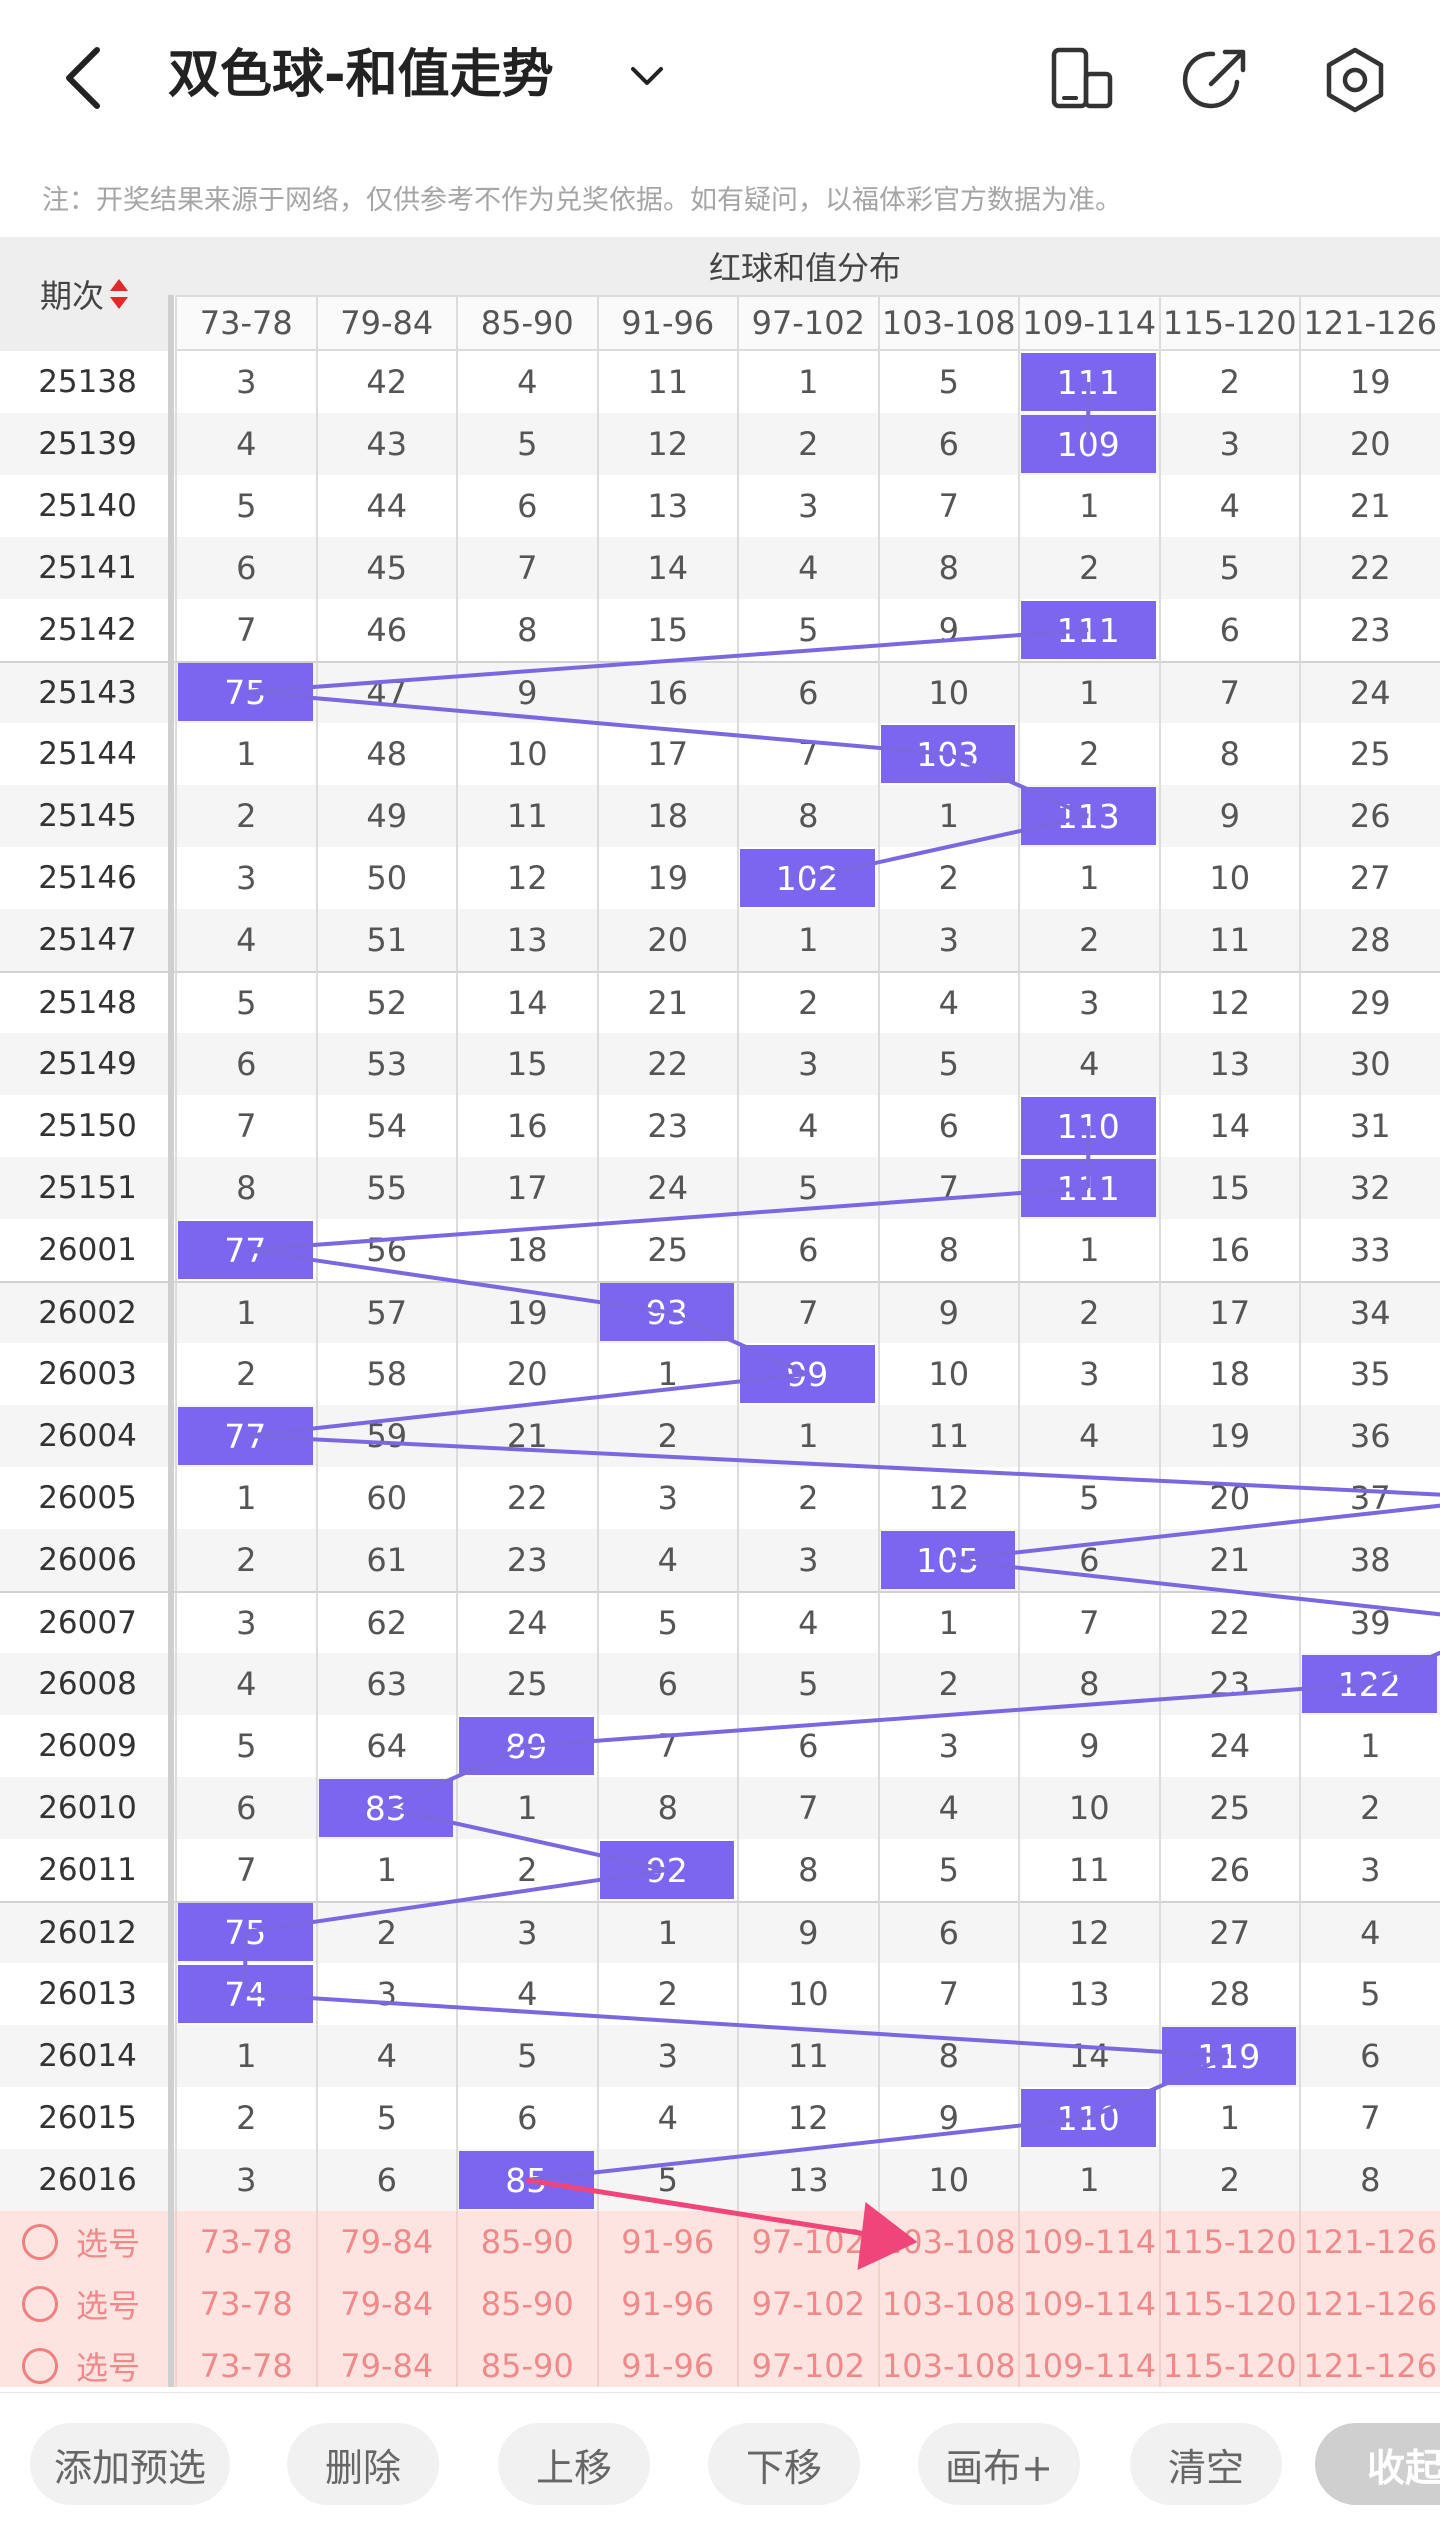 Image resolution: width=1440 pixels, height=2531 pixels. I want to click on trend-cell: 18, so click(526, 1250).